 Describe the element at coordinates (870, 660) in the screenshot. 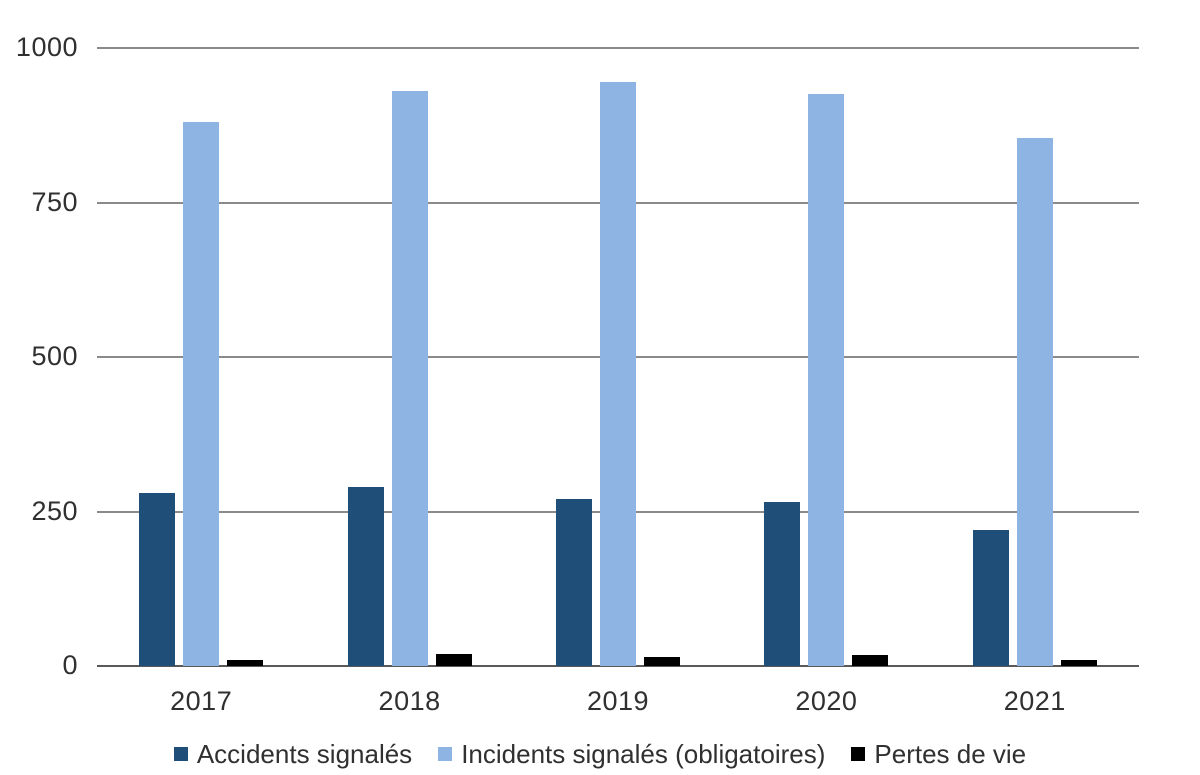

I see `bar-pertes-de-vie-2020` at that location.